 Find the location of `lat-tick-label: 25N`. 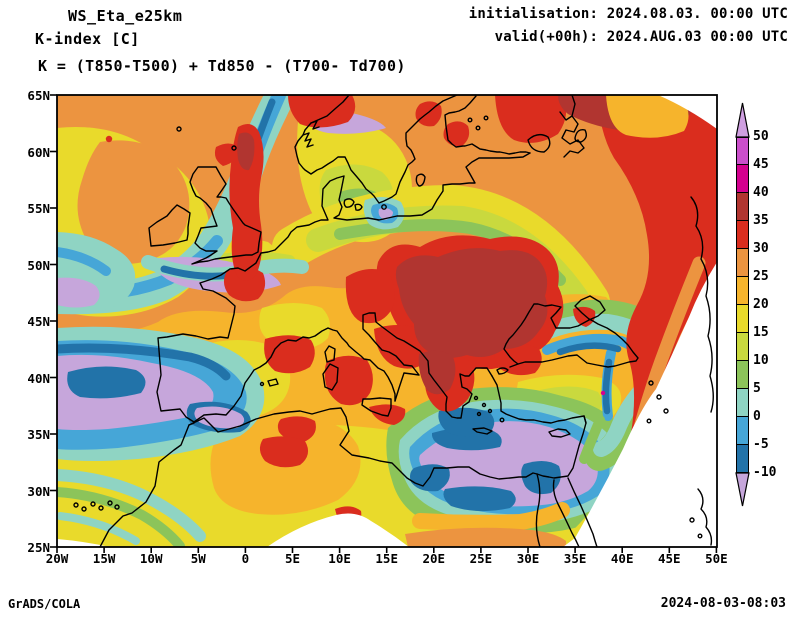

lat-tick-label: 25N is located at coordinates (38, 547).